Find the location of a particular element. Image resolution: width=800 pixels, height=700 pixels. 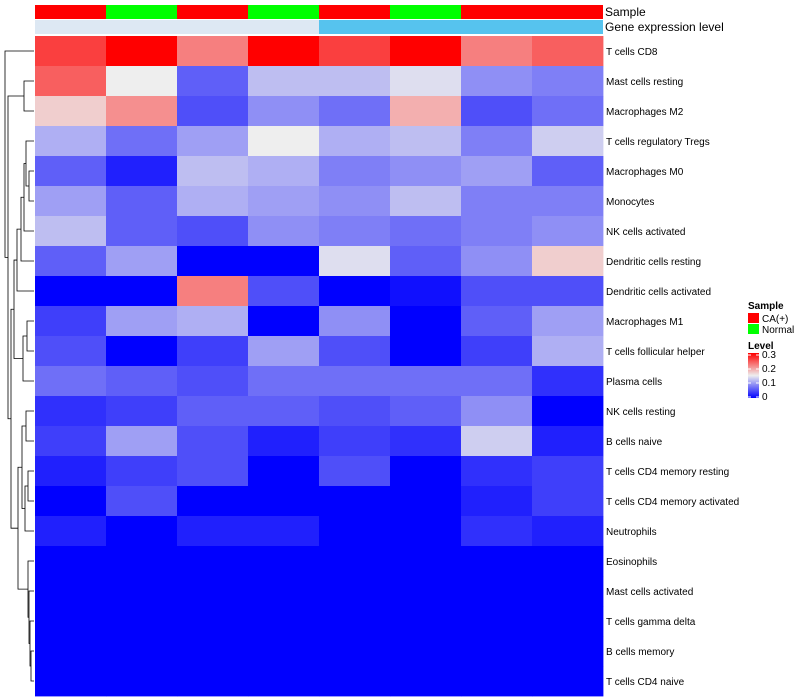

legend-tick-0.2: 0.2 is located at coordinates (769, 369).